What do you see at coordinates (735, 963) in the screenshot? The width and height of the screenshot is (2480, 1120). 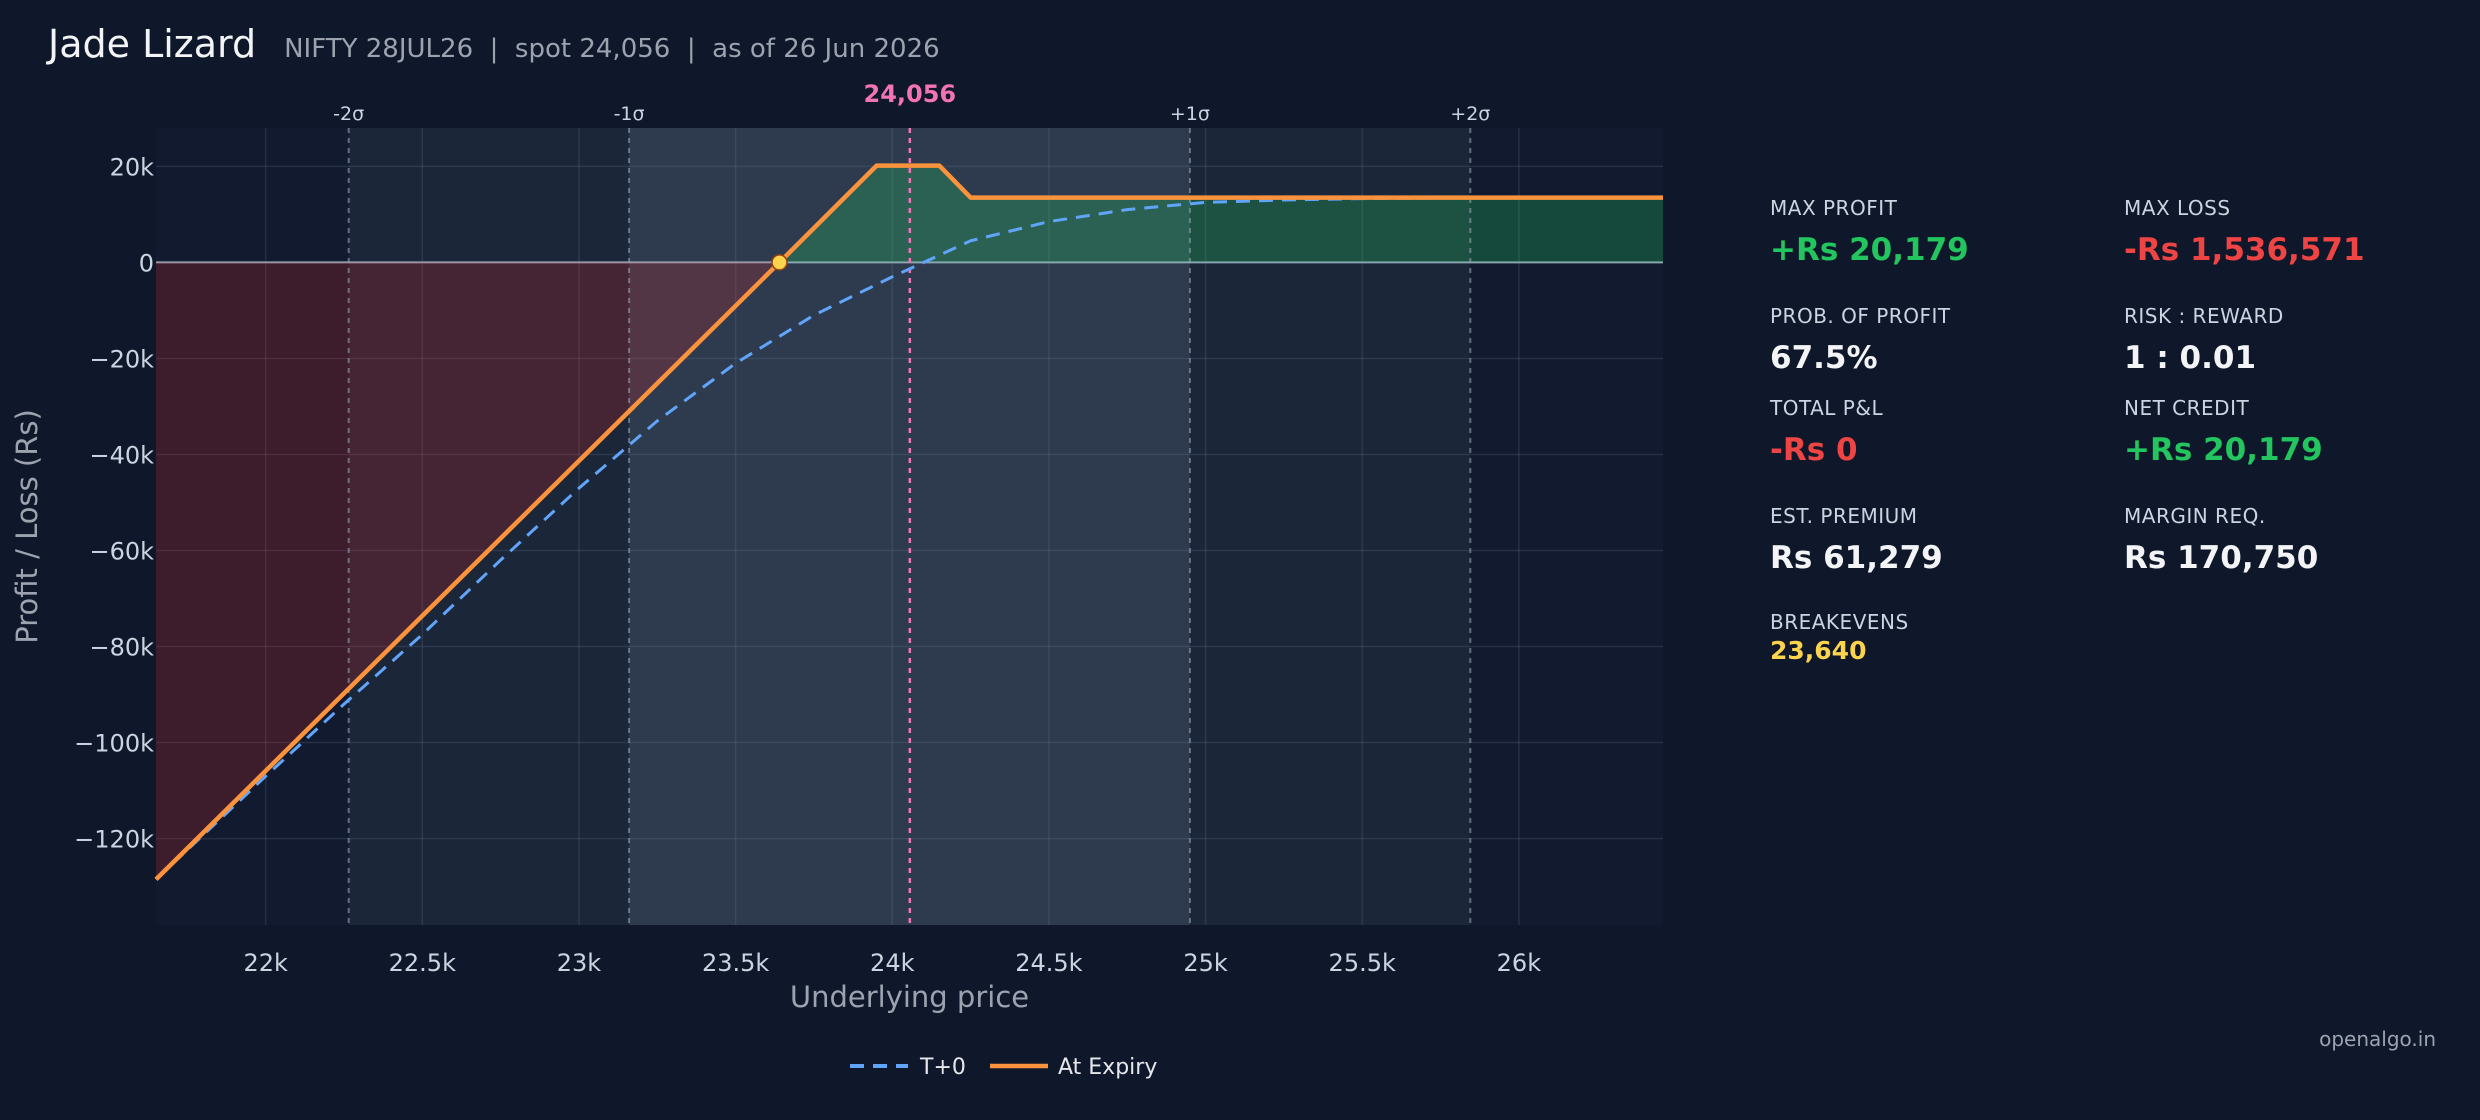 I see `x-tick-label: 23.5k` at bounding box center [735, 963].